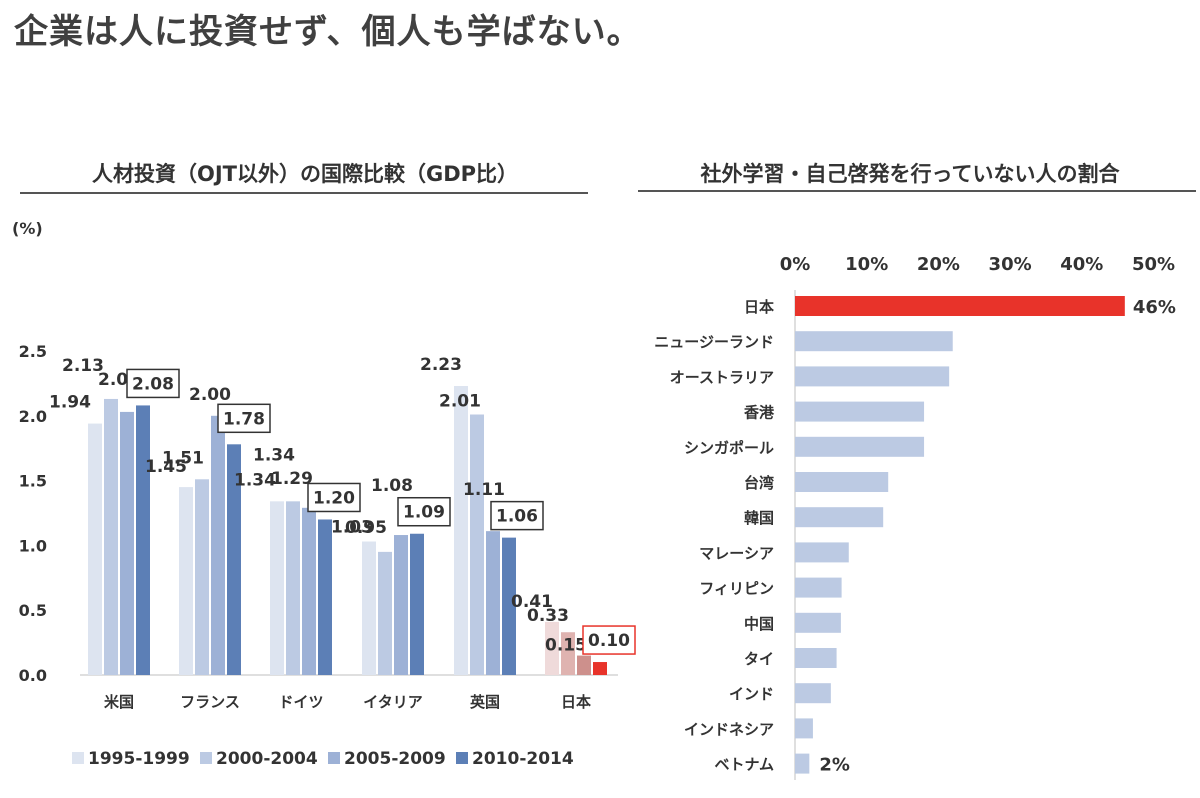 The height and width of the screenshot is (798, 1200). I want to click on data-label: 1.51, so click(183, 458).